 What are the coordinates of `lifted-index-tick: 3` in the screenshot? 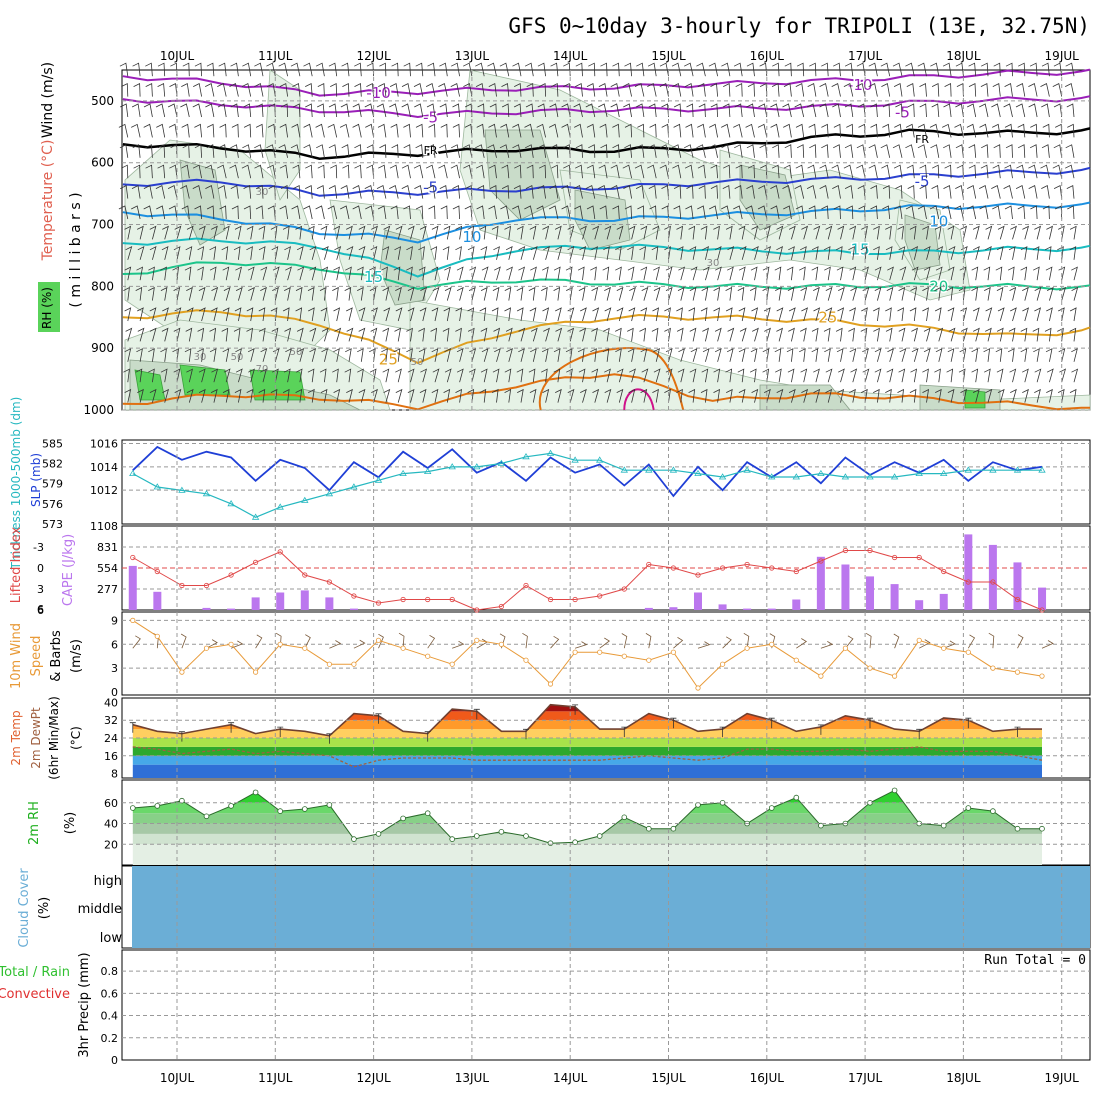 It's located at (40, 589).